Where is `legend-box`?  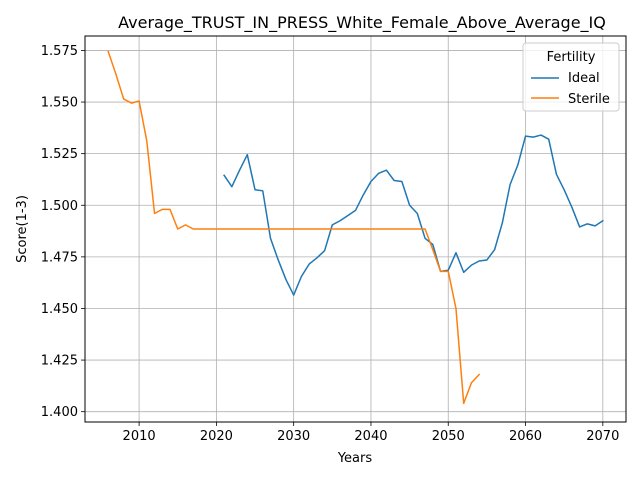 legend-box is located at coordinates (571, 77).